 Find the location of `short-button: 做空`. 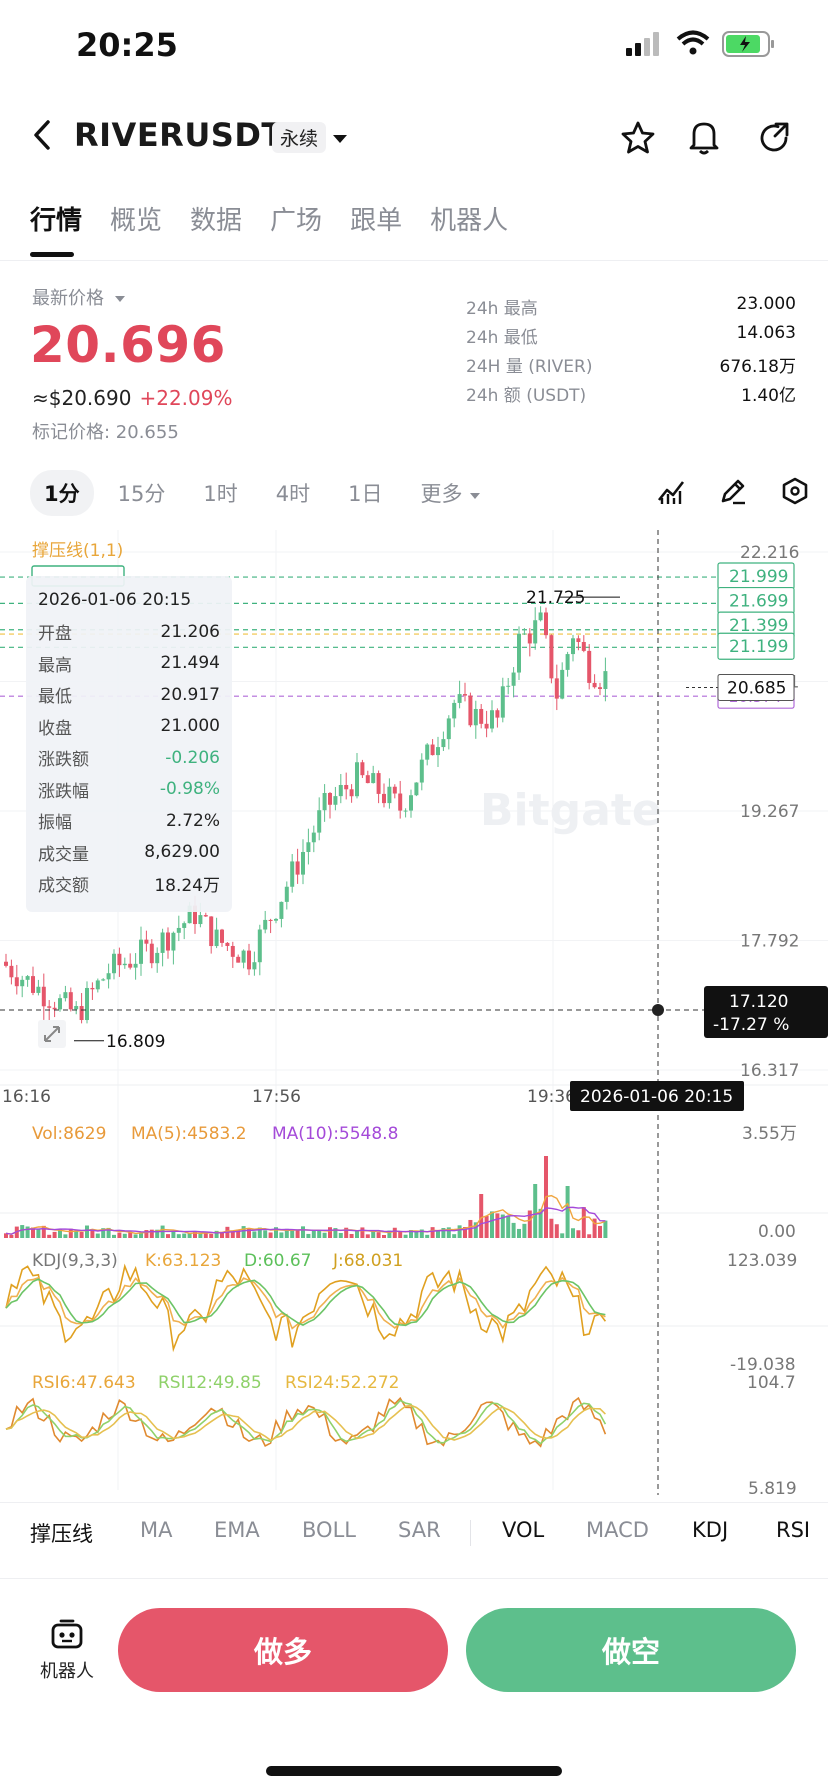

short-button: 做空 is located at coordinates (631, 1650).